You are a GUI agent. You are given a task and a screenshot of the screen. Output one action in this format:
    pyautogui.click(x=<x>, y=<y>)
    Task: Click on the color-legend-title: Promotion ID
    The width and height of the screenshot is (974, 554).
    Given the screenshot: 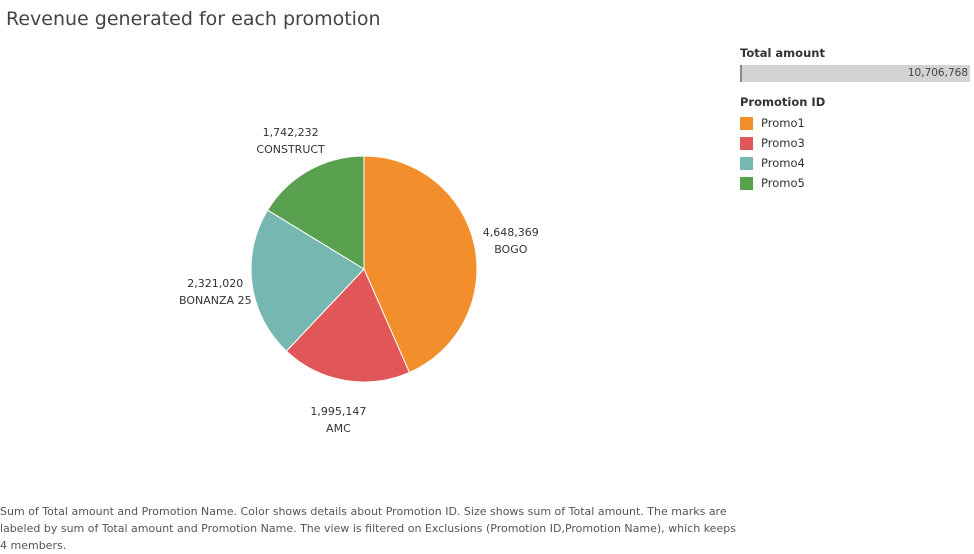 What is the action you would take?
    pyautogui.click(x=783, y=102)
    